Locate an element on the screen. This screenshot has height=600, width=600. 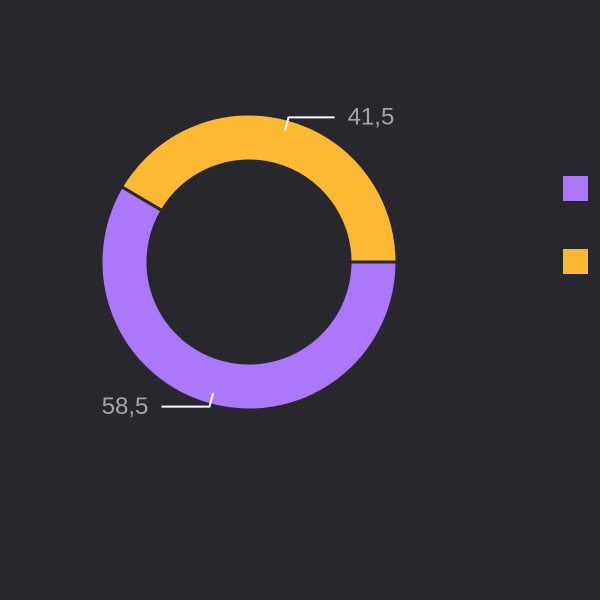
value-label: 41,5 is located at coordinates (371, 117).